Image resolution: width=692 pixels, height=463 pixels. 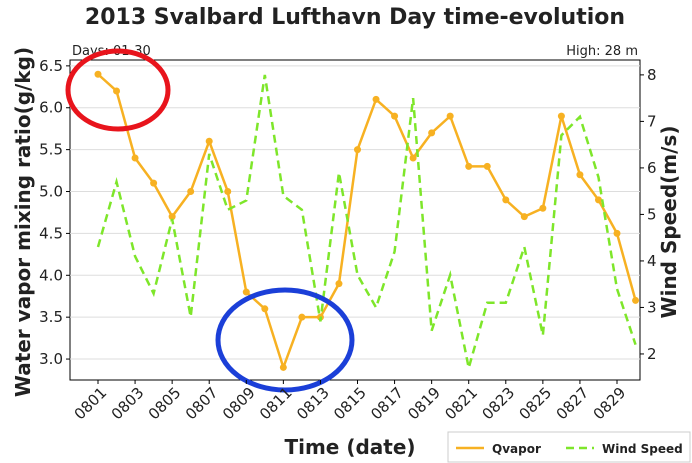 What do you see at coordinates (350, 404) in the screenshot?
I see `x-tick-label: 0815` at bounding box center [350, 404].